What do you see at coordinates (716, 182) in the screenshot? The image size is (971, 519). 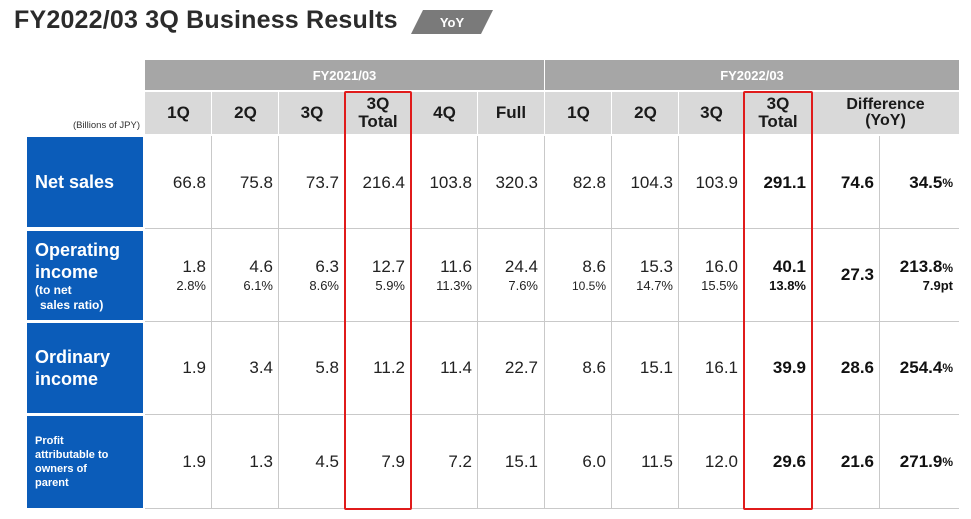 I see `value: 103.9` at bounding box center [716, 182].